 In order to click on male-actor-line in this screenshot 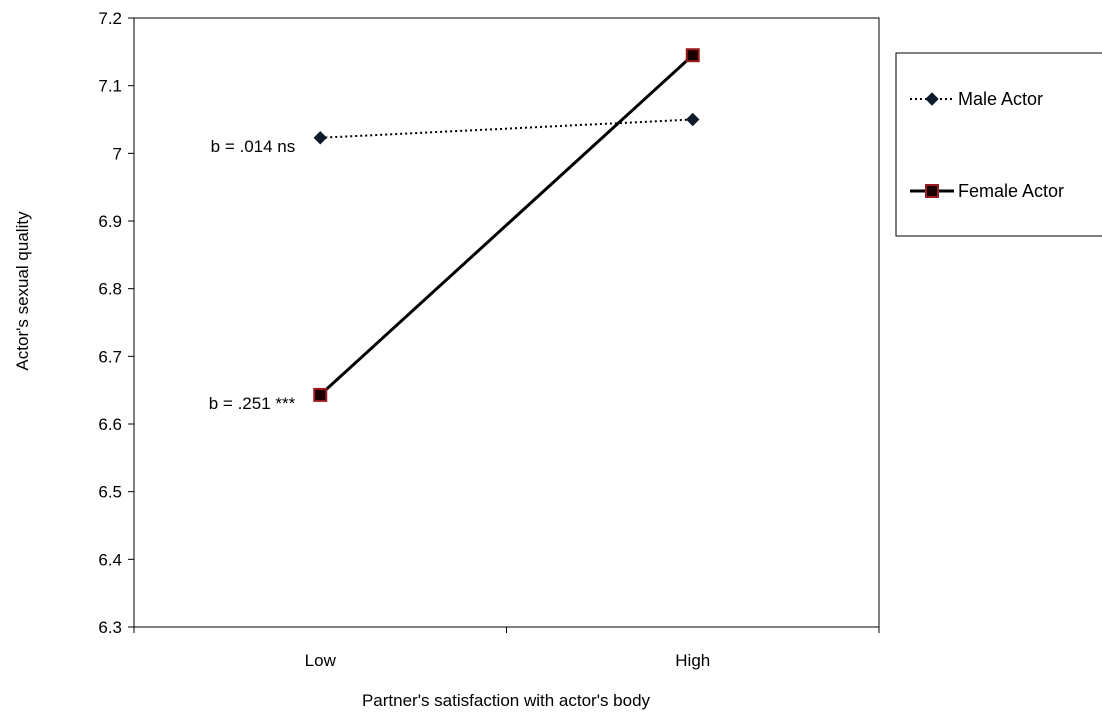, I will do `click(506, 128)`.